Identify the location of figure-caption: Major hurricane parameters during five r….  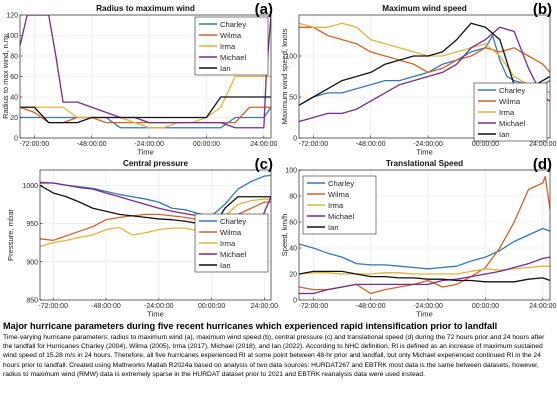
(278, 349).